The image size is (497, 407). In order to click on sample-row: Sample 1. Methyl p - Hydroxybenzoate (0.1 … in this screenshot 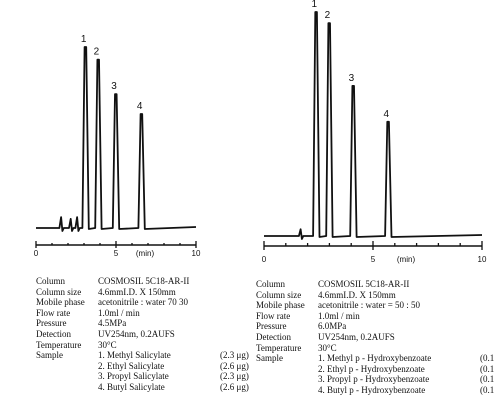, I will do `click(376, 358)`.